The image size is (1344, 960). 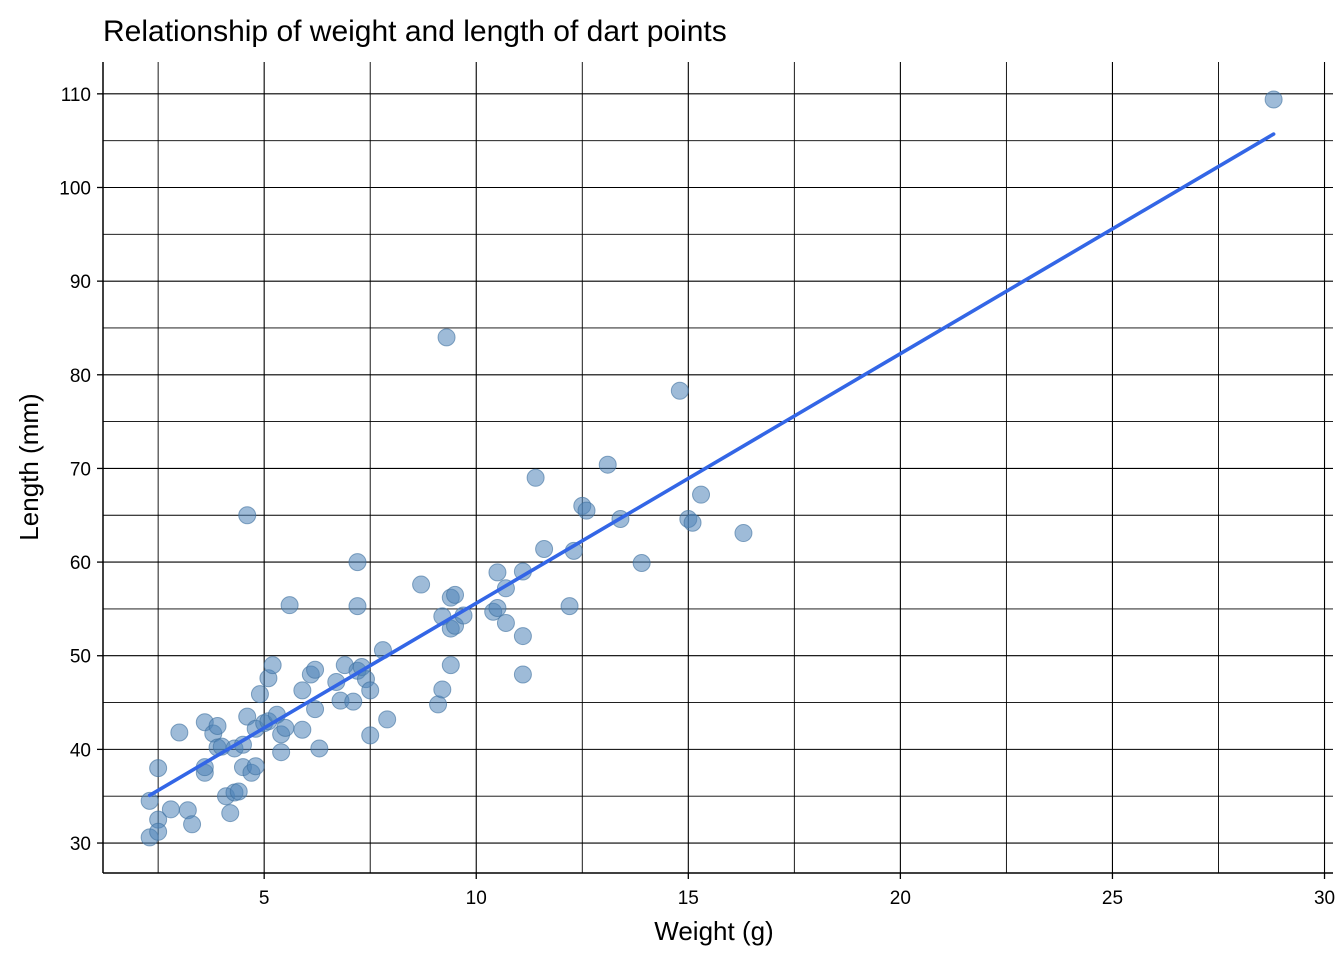 I want to click on x-tick-label: 25, so click(x=1112, y=898).